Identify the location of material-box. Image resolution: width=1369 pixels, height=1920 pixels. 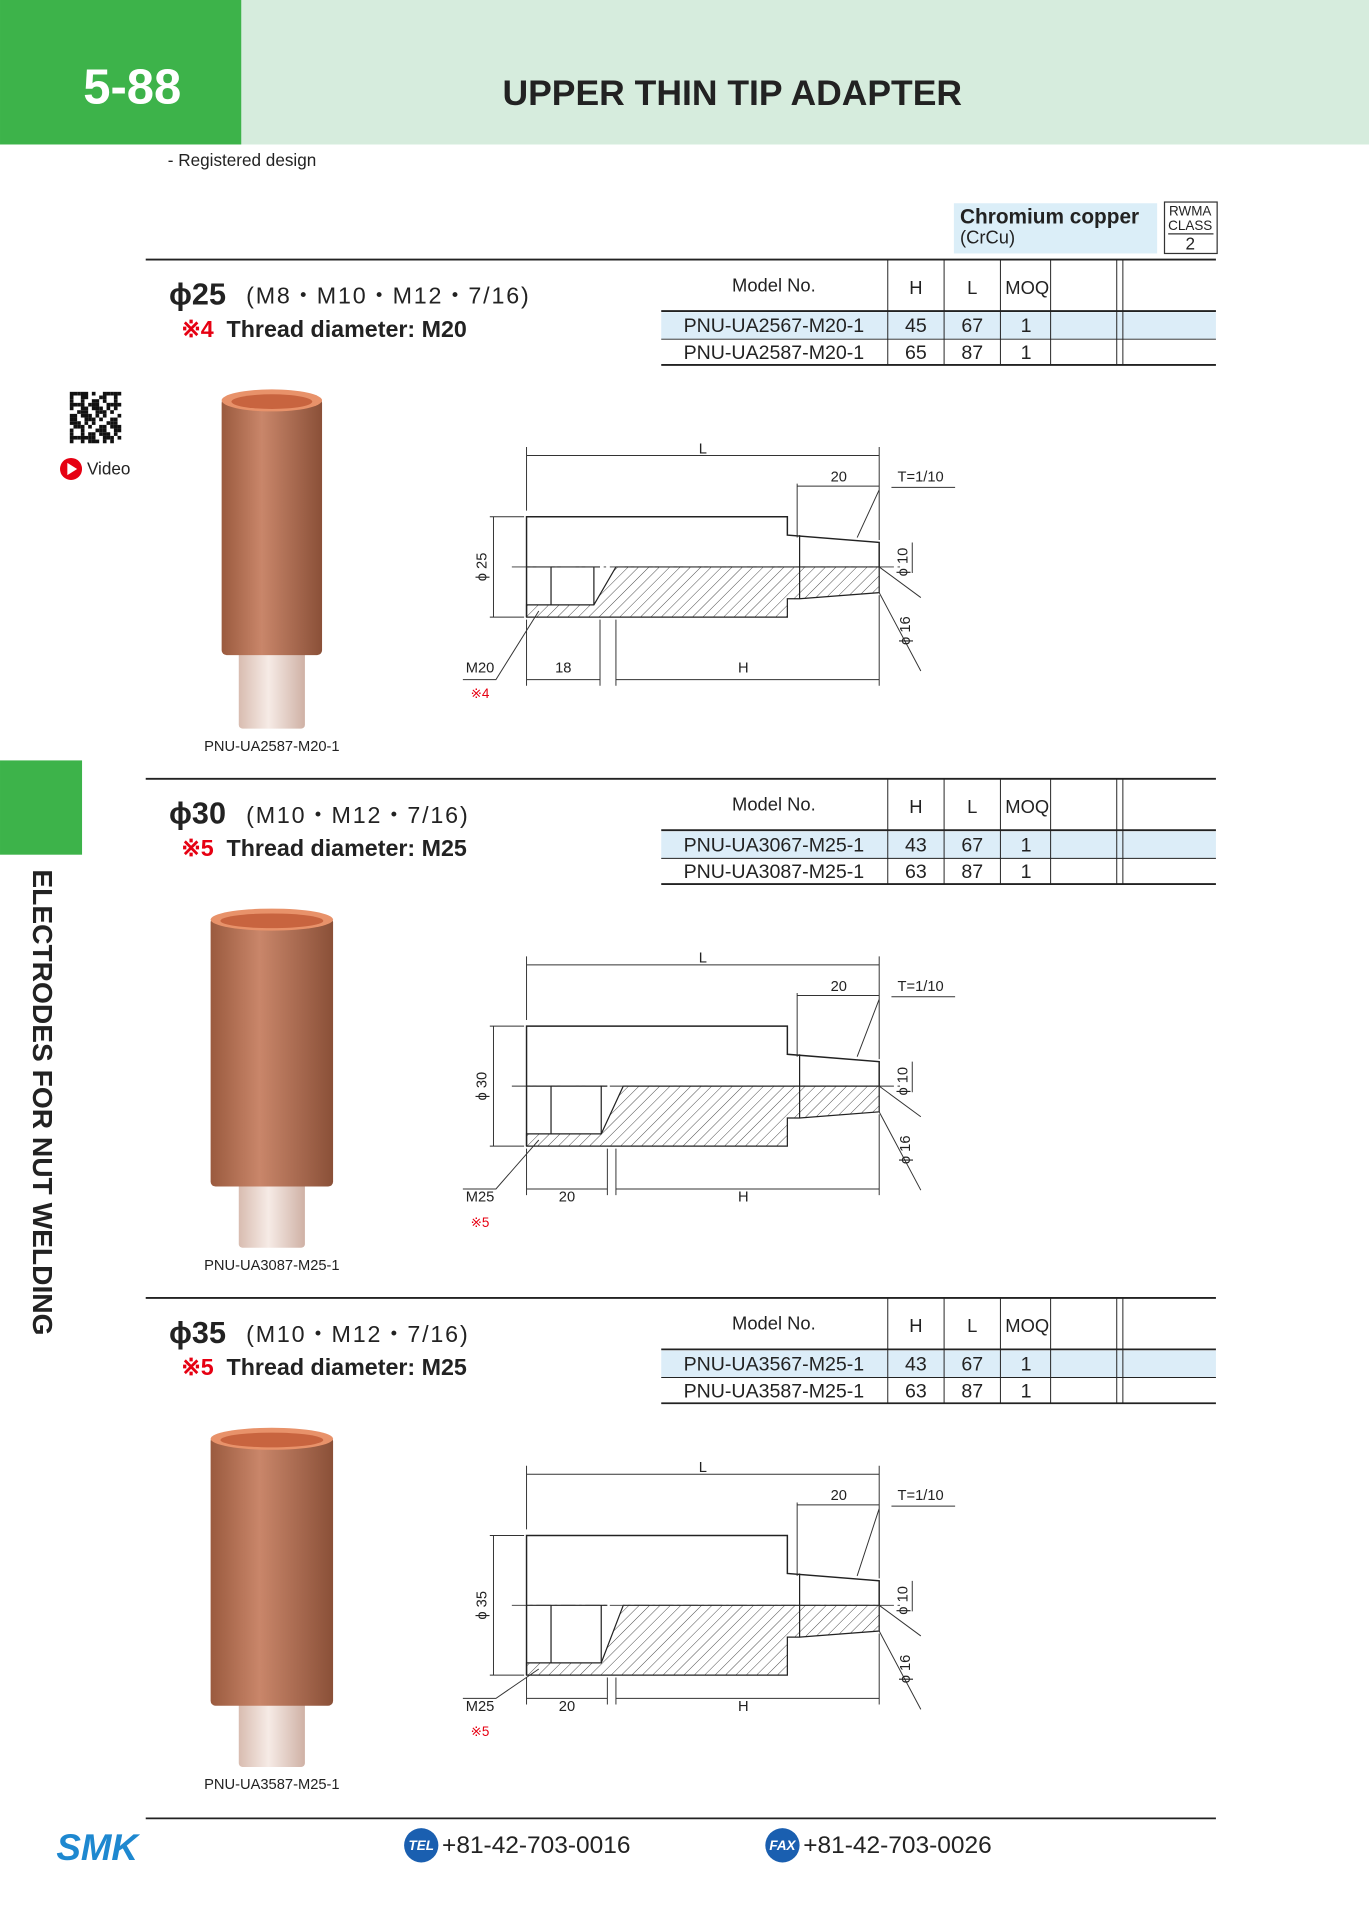
(1055, 228).